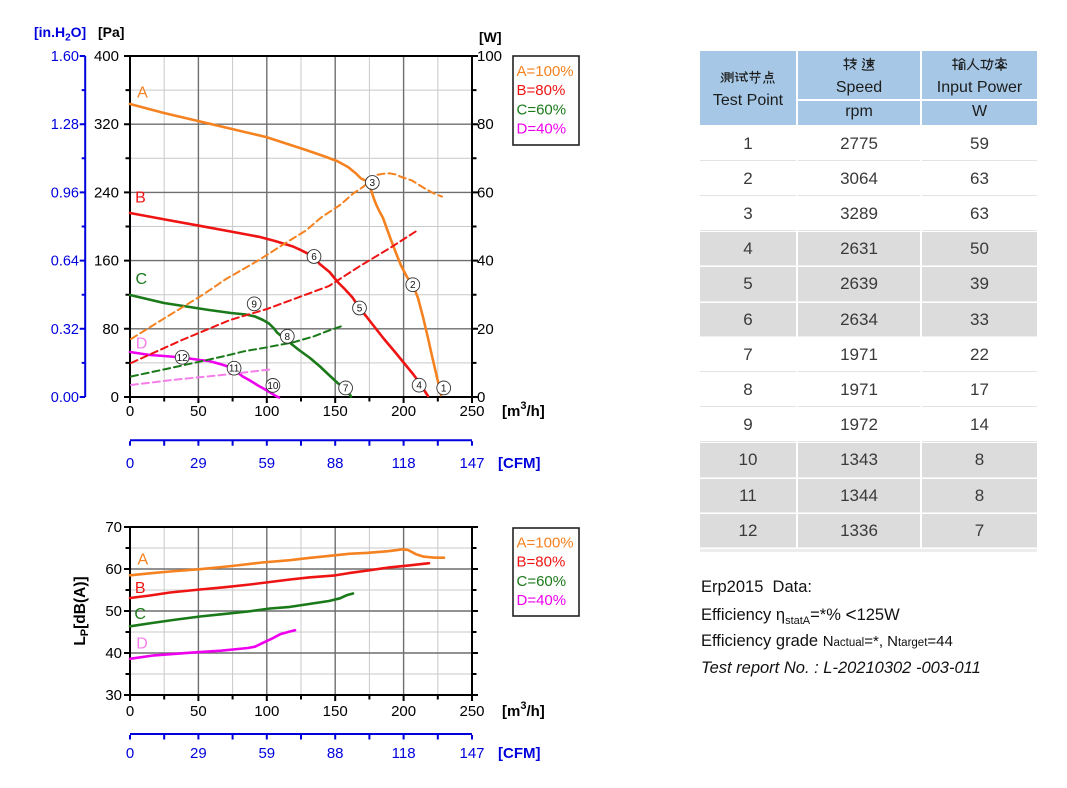 This screenshot has width=1067, height=788. I want to click on svg-text: [Pa], so click(111, 32).